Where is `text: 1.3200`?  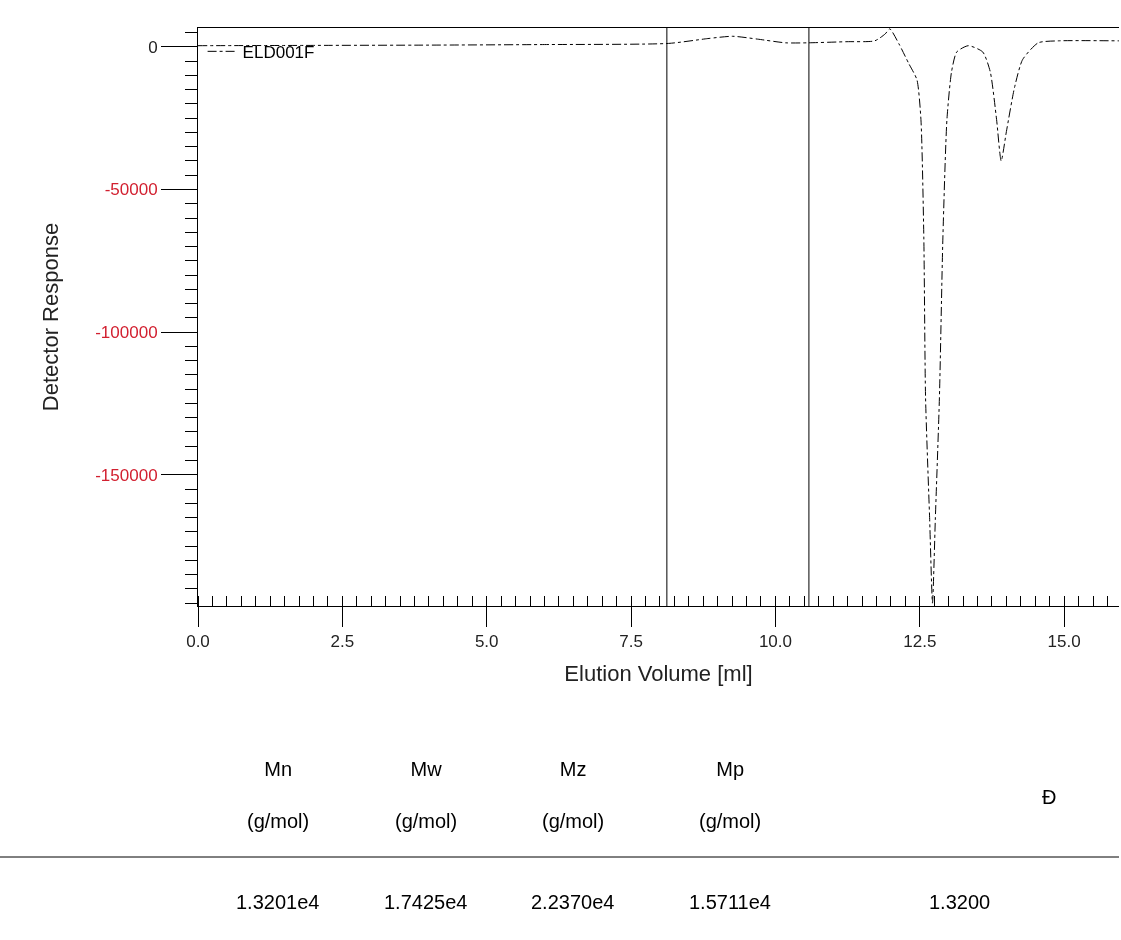
text: 1.3200 is located at coordinates (960, 902).